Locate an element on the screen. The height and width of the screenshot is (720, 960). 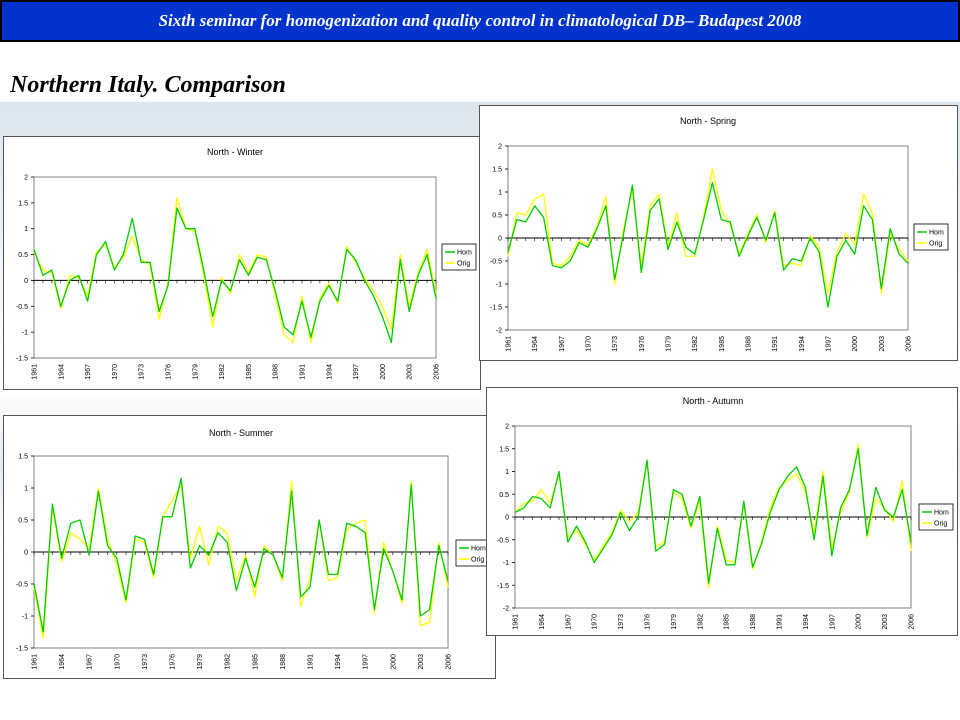
chart-title: North - Winter is located at coordinates (235, 152).